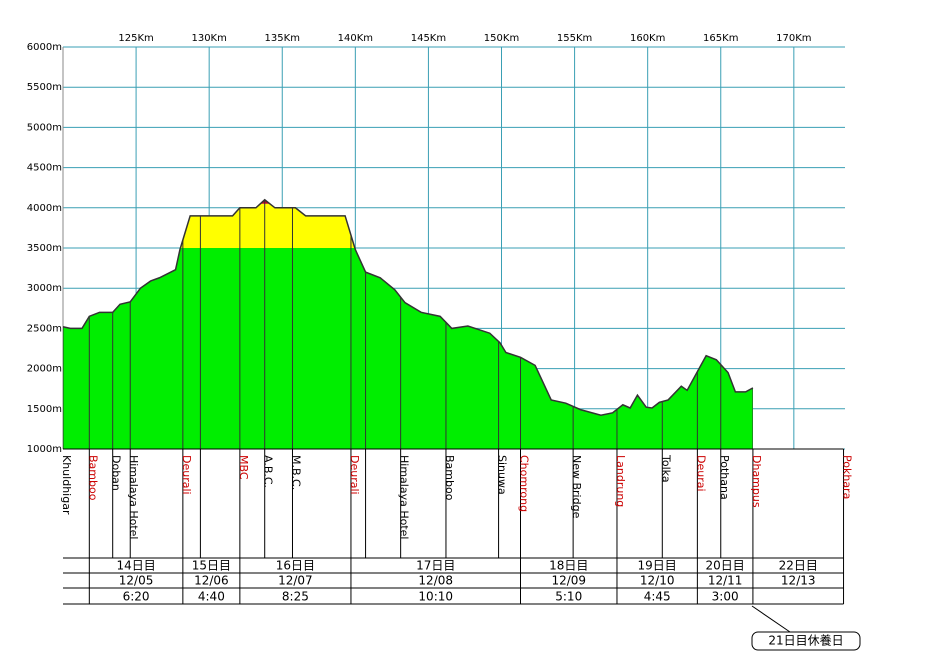 The height and width of the screenshot is (655, 951). Describe the element at coordinates (725, 566) in the screenshot. I see `day-label: 20日目` at that location.